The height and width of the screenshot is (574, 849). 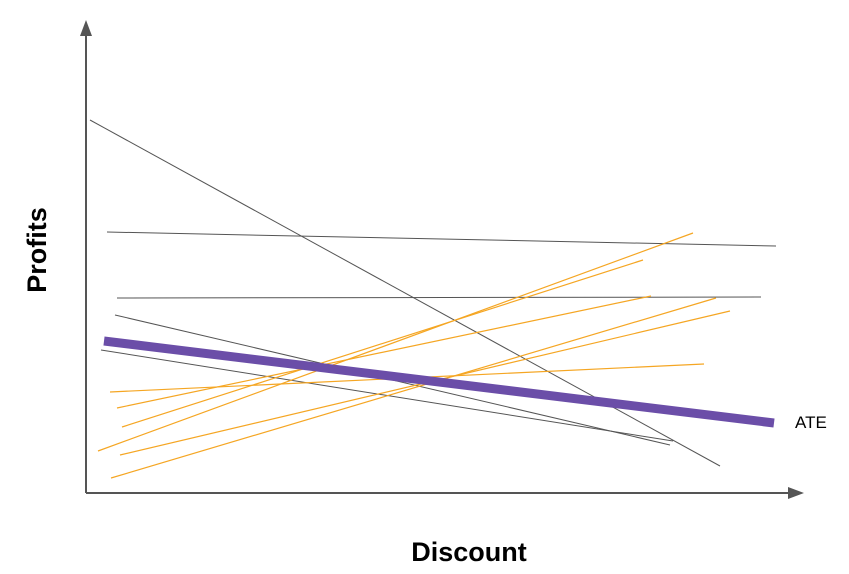 I want to click on y-axis-title: Profits, so click(x=37, y=250).